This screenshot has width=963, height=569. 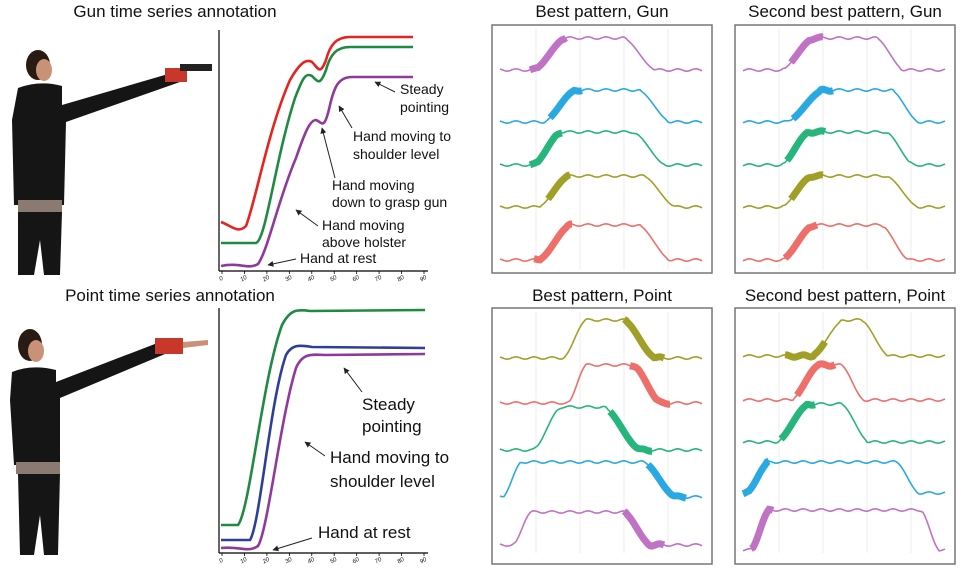 What do you see at coordinates (112, 162) in the screenshot?
I see `person-gun` at bounding box center [112, 162].